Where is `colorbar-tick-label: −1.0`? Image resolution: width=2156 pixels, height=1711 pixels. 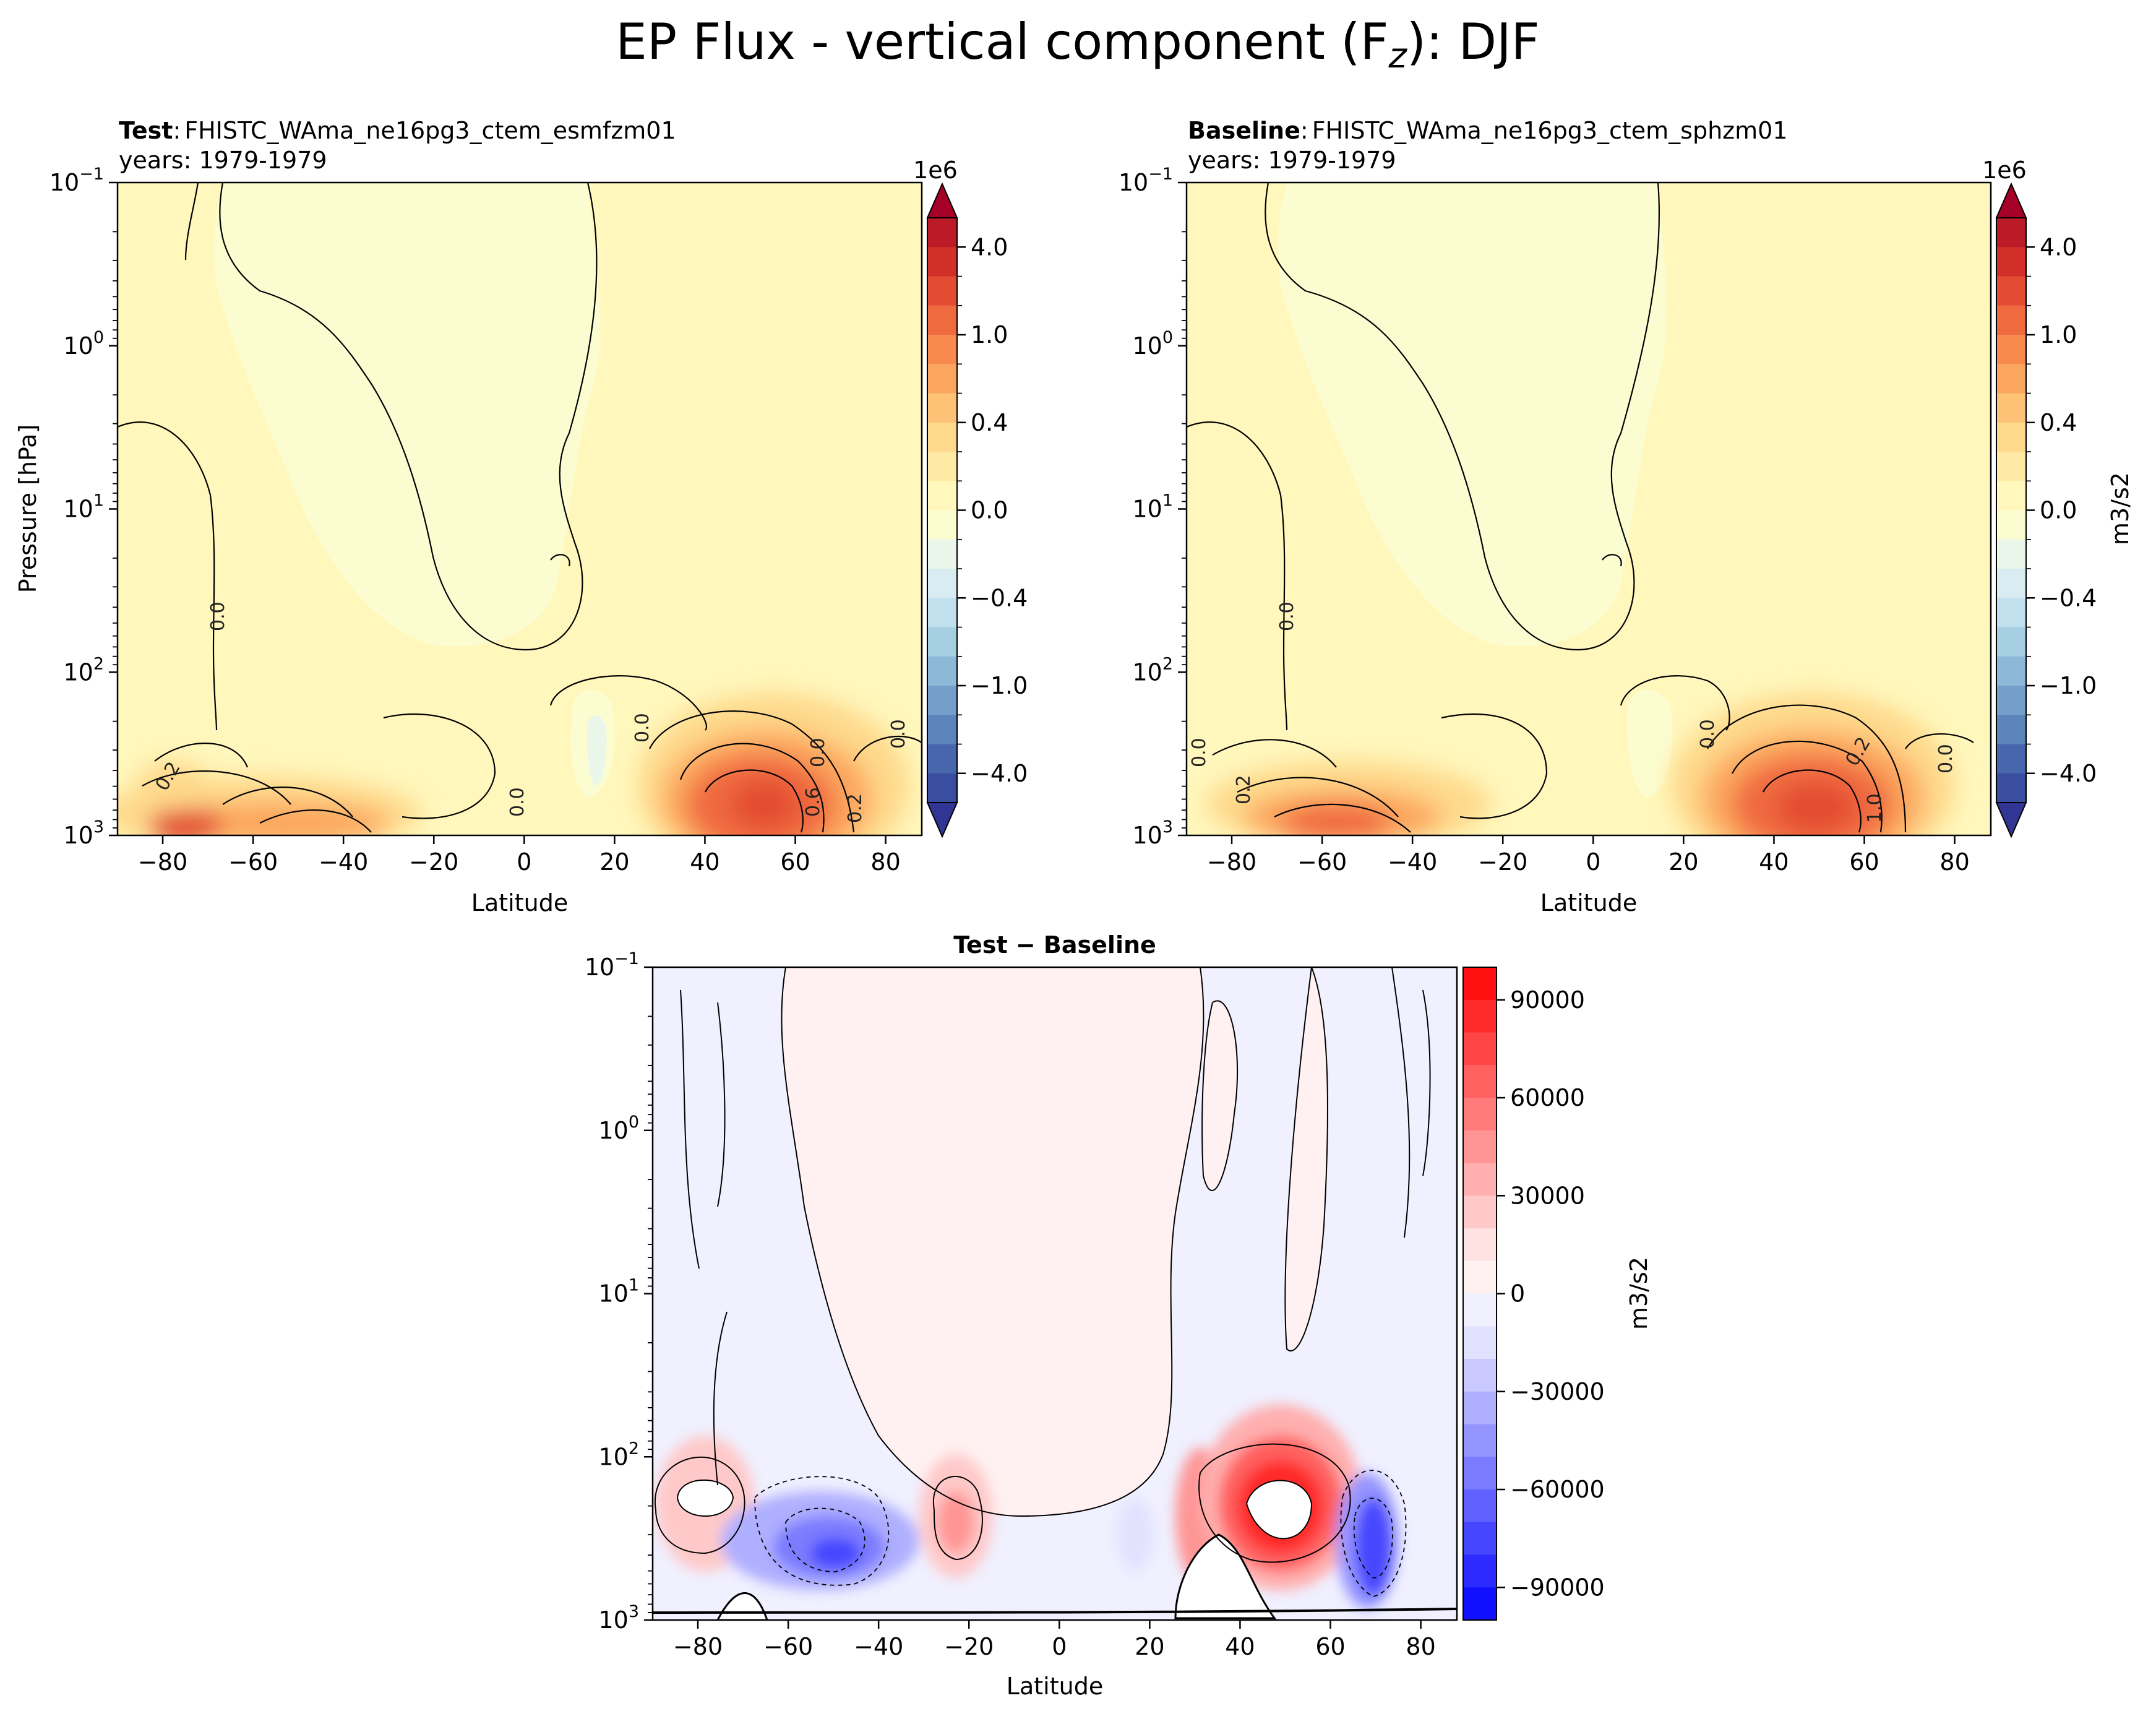 colorbar-tick-label: −1.0 is located at coordinates (2068, 686).